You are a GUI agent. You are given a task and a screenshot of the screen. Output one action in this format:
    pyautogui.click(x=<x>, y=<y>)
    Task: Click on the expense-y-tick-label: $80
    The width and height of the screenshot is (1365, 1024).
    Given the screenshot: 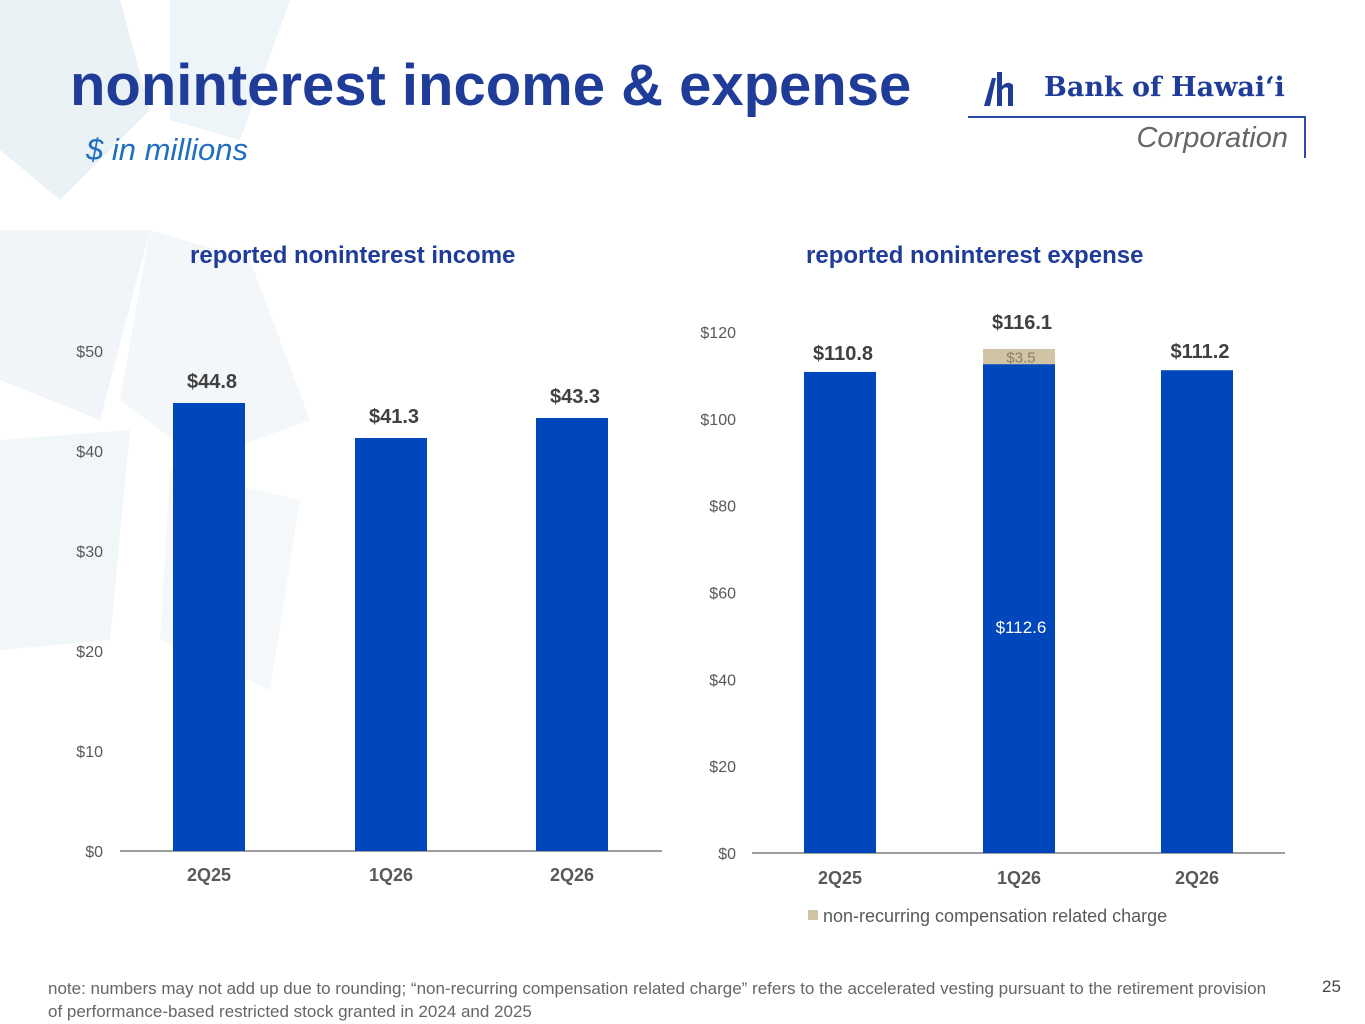 What is the action you would take?
    pyautogui.click(x=722, y=507)
    